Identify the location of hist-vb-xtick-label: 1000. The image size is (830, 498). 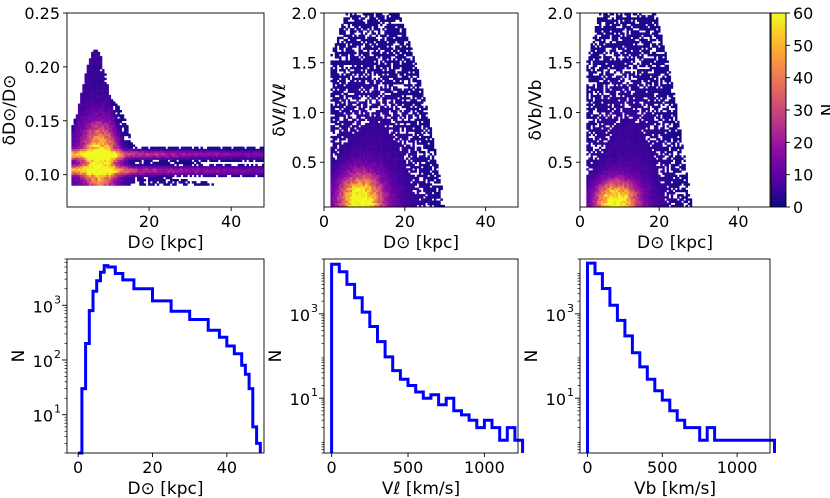
(737, 467).